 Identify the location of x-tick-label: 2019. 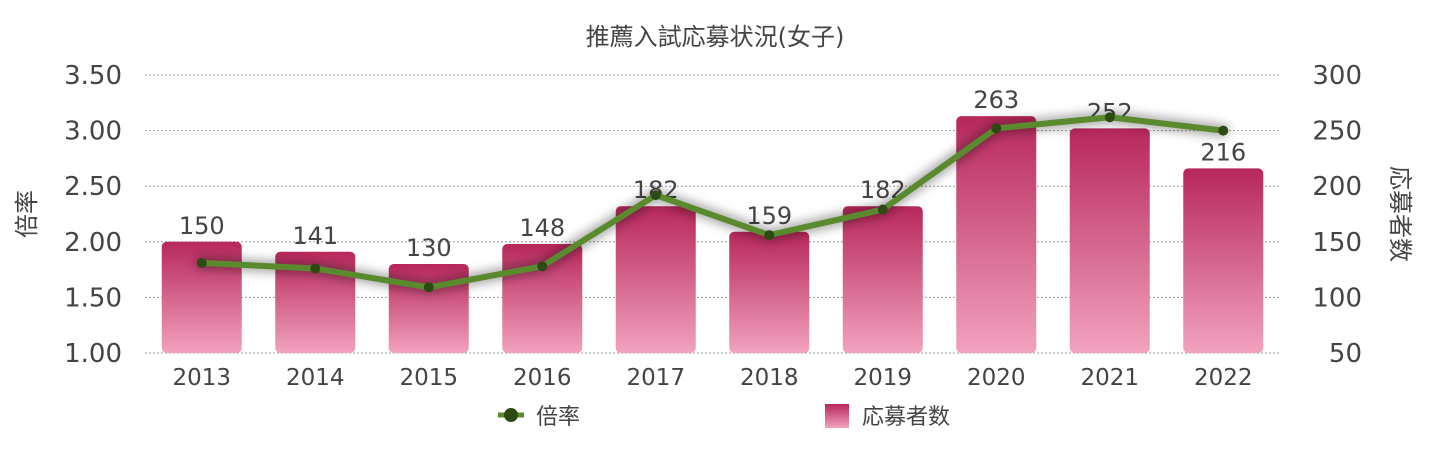
(882, 378).